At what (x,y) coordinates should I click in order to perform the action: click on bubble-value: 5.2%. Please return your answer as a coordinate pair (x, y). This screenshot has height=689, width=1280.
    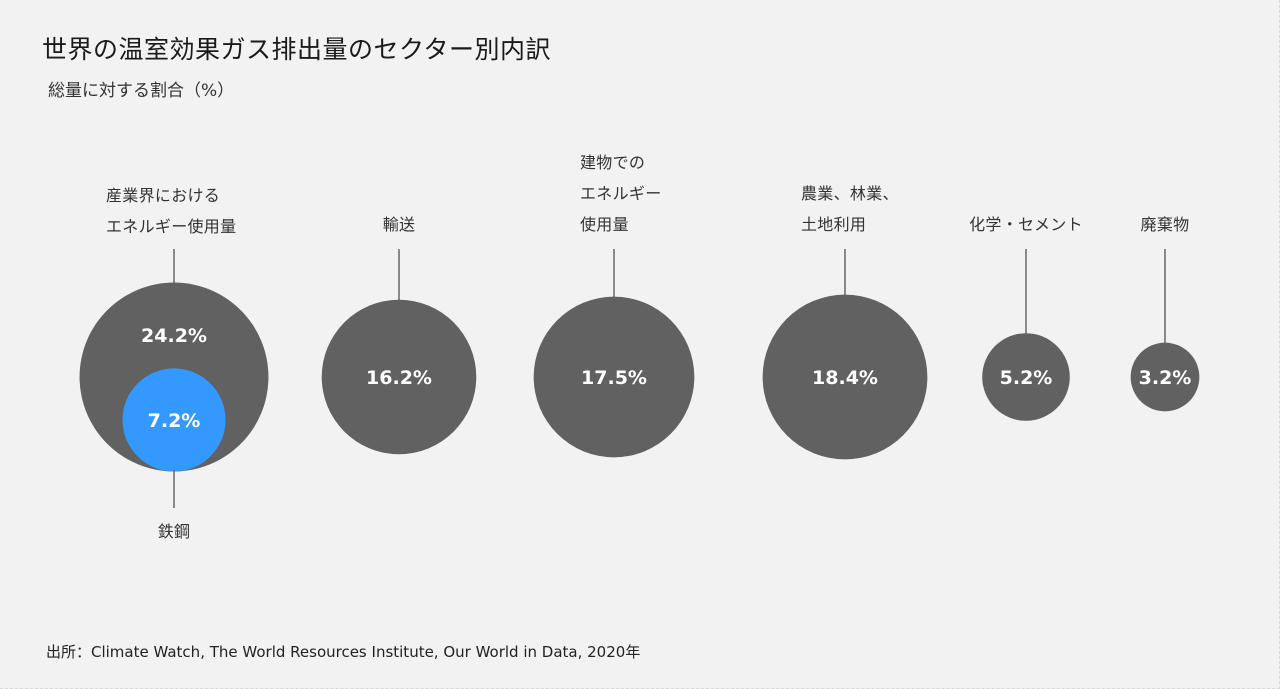
    Looking at the image, I should click on (1026, 378).